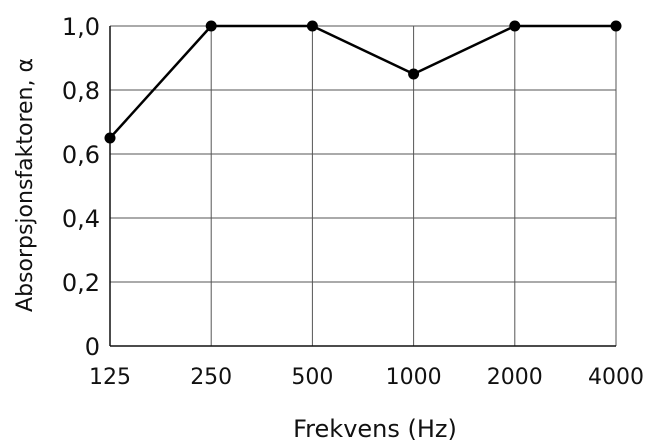  What do you see at coordinates (25, 185) in the screenshot?
I see `y-axis-title: Absorpsjonsfaktoren, α` at bounding box center [25, 185].